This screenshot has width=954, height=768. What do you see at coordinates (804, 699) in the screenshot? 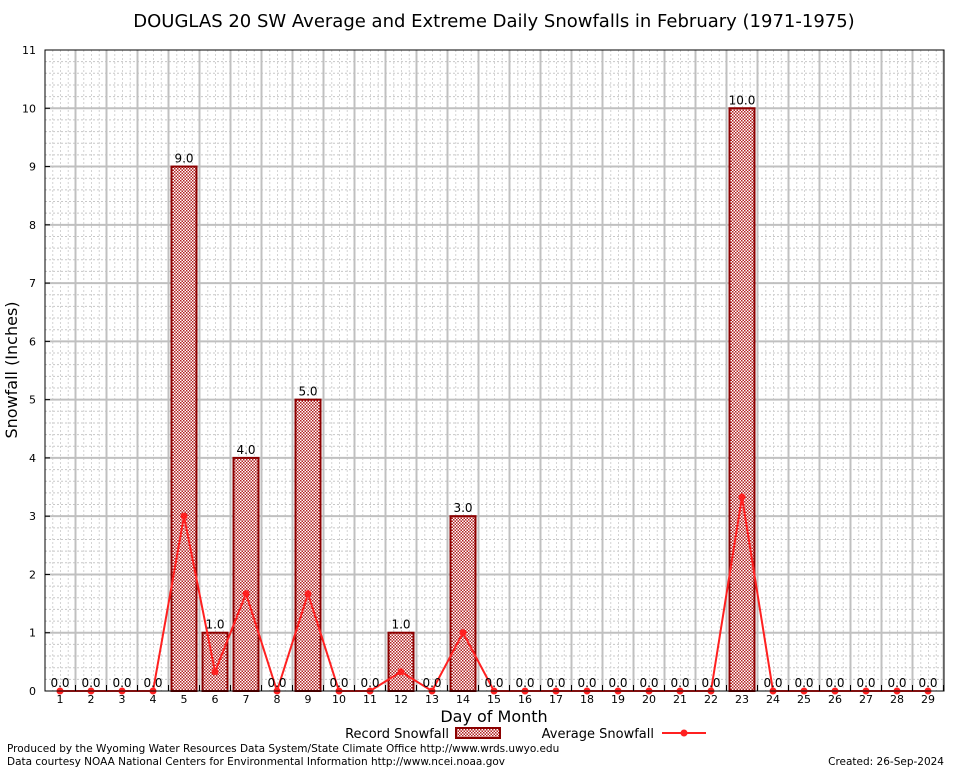
I see `x-tick-label: 25` at bounding box center [804, 699].